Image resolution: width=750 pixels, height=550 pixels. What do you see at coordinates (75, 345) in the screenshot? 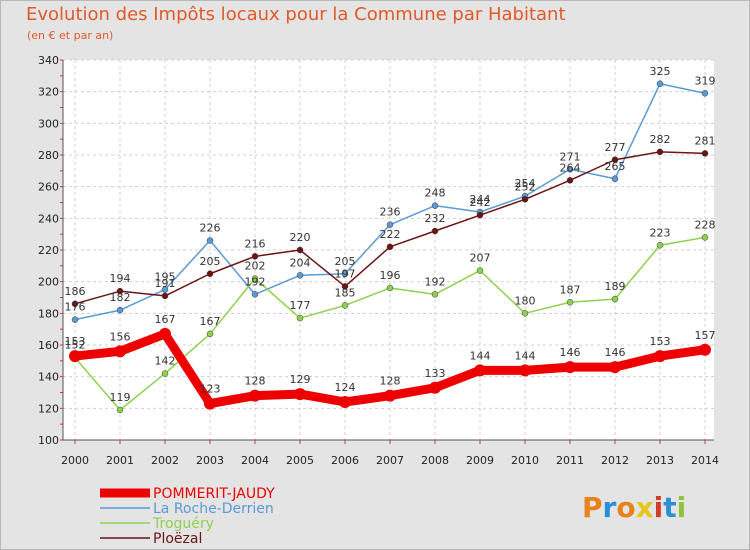
I see `data-label: 152` at bounding box center [75, 345].